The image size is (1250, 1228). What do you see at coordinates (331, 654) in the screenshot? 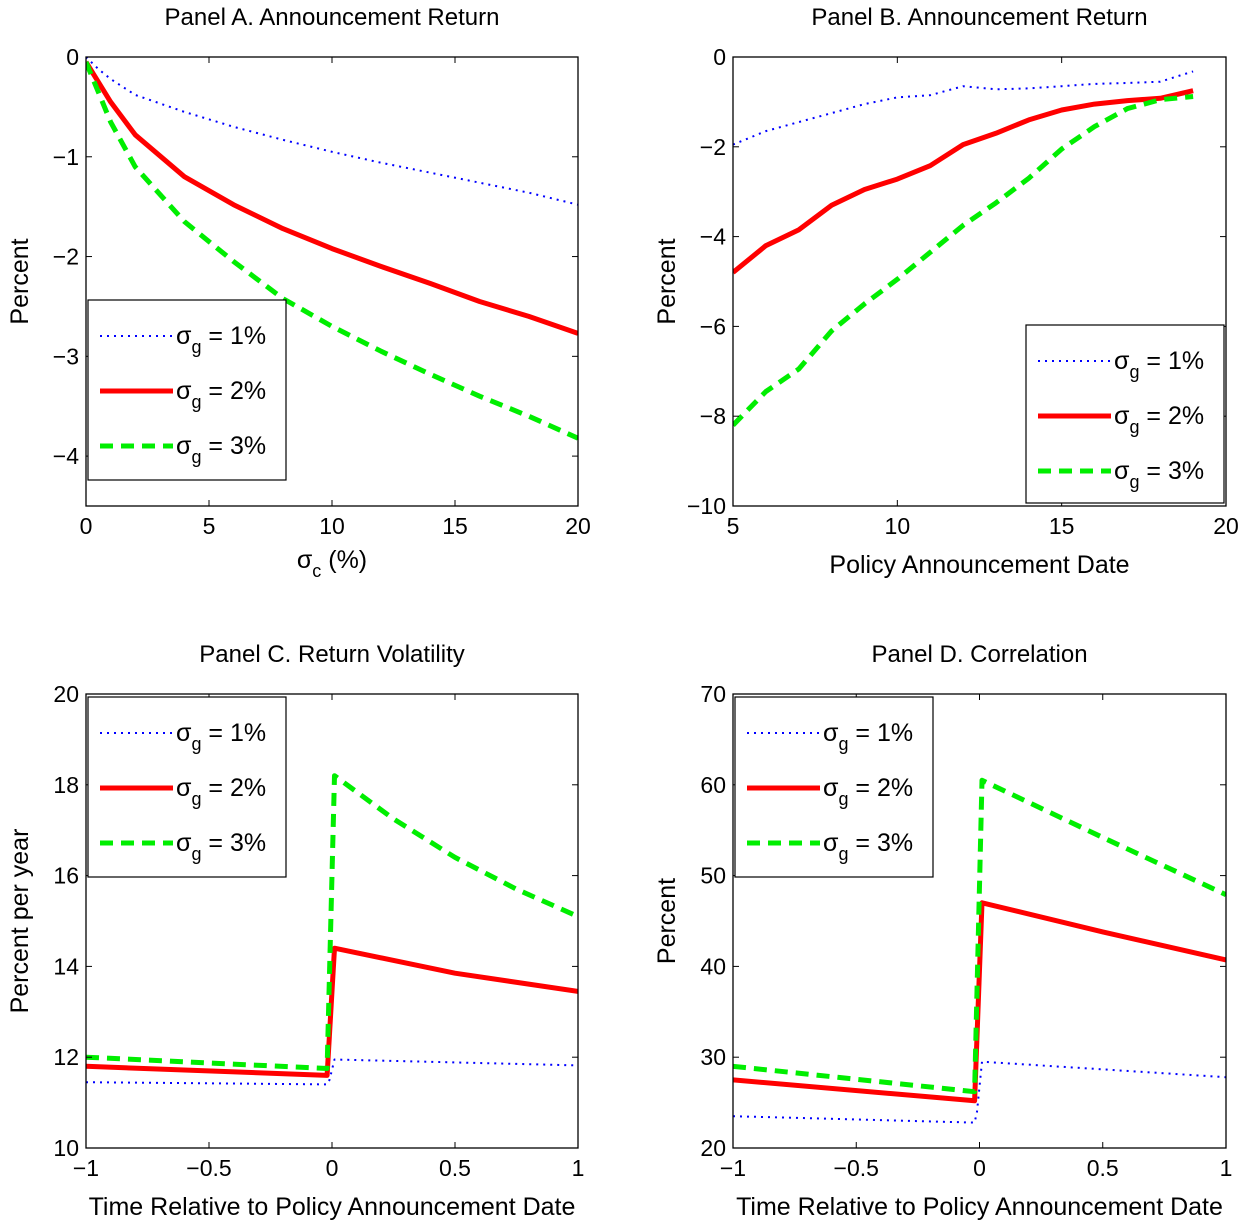
I see `chart-title: Panel C. Return Volatility` at bounding box center [331, 654].